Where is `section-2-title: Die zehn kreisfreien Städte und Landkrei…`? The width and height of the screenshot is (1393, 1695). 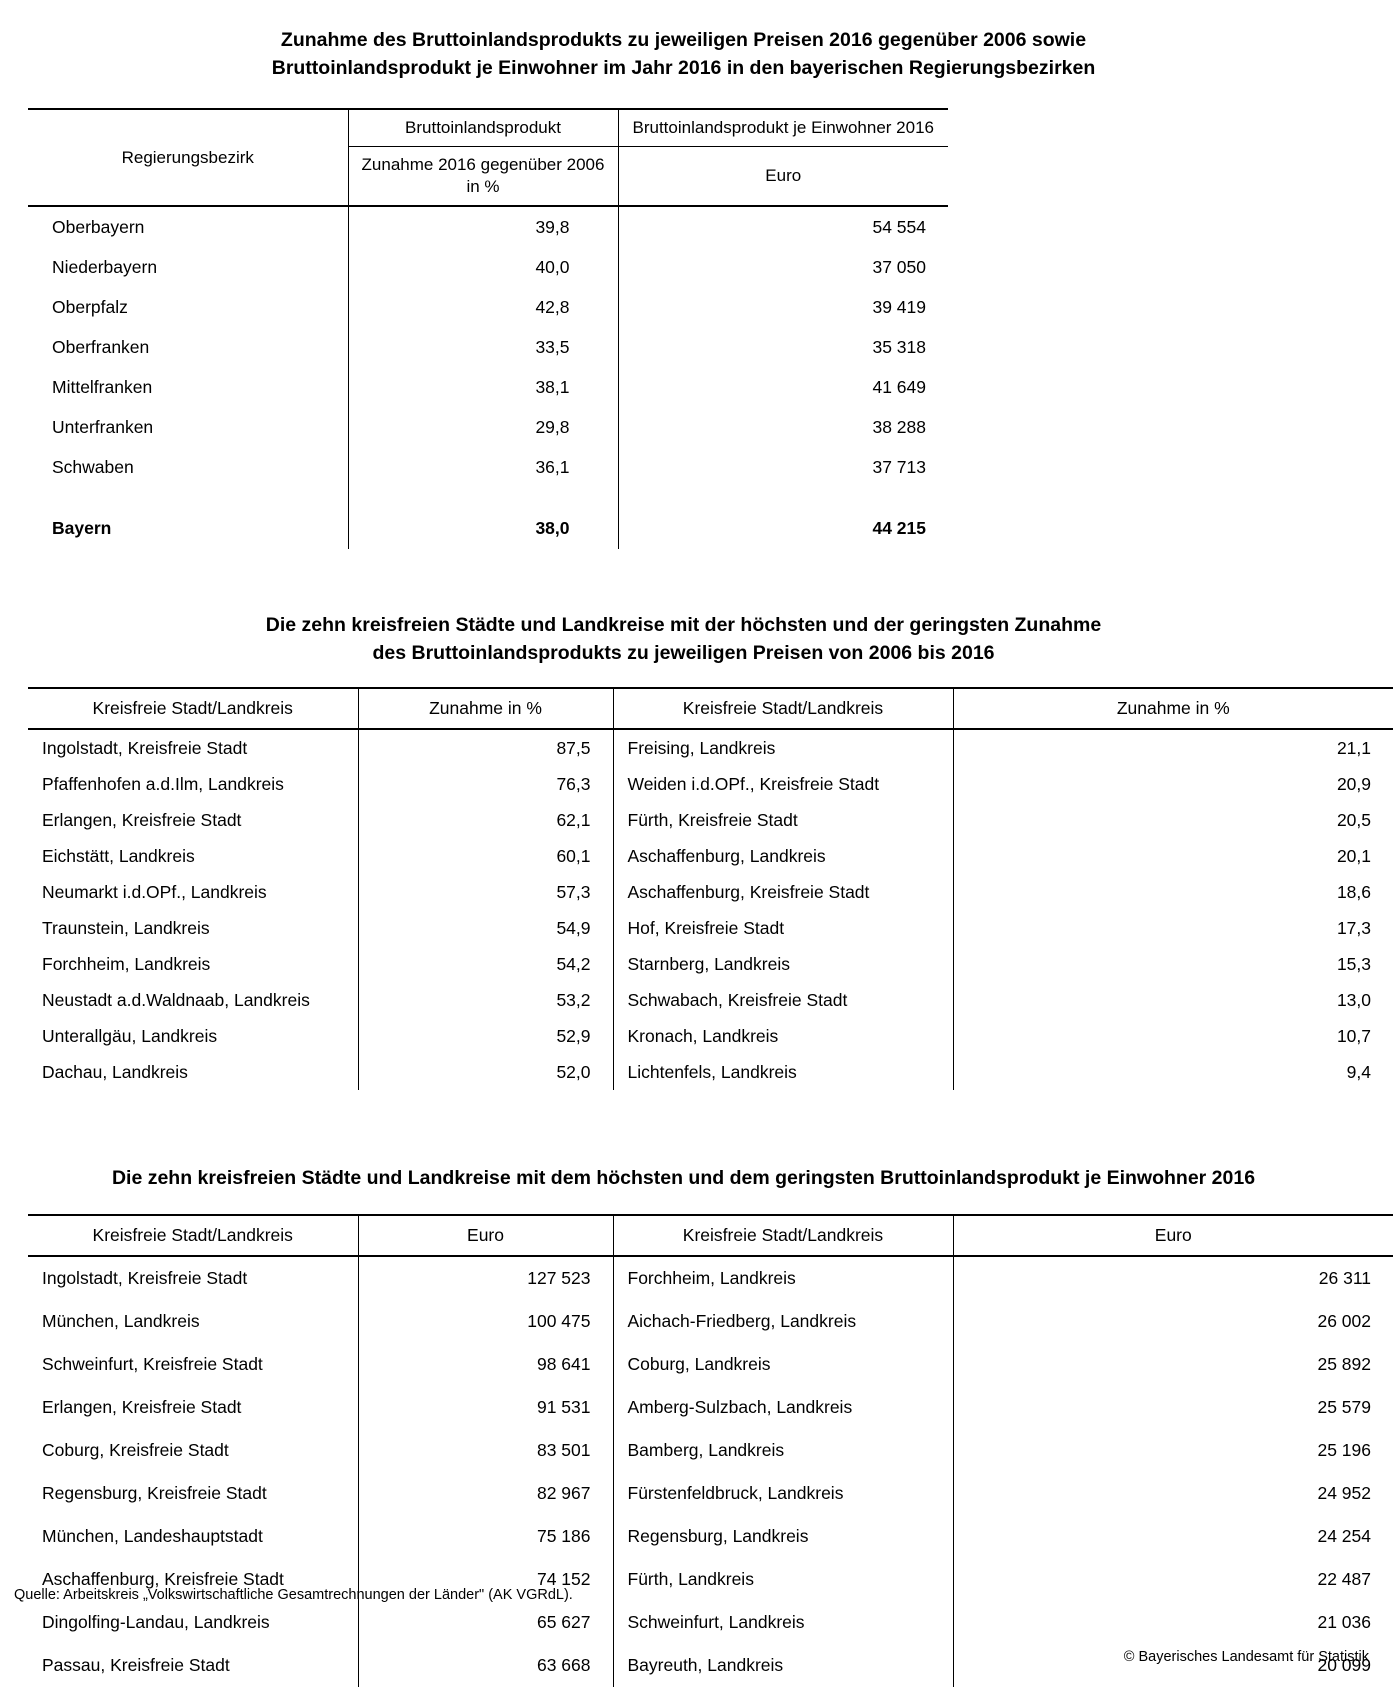 section-2-title: Die zehn kreisfreien Städte und Landkrei… is located at coordinates (683, 639).